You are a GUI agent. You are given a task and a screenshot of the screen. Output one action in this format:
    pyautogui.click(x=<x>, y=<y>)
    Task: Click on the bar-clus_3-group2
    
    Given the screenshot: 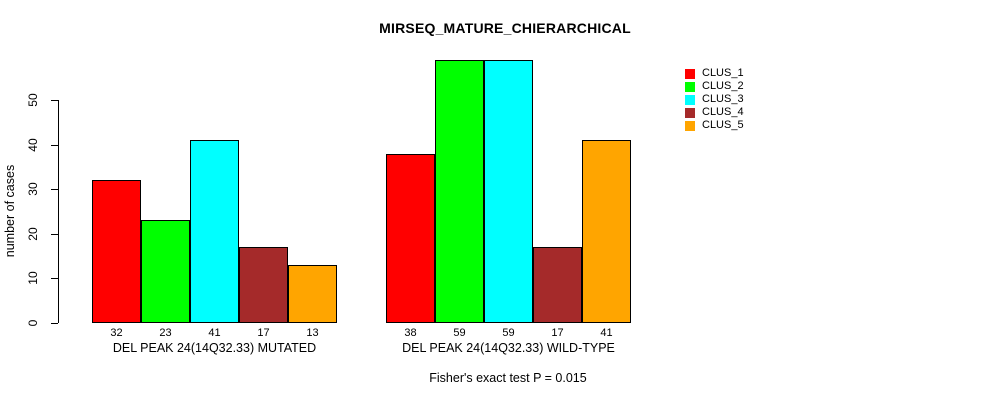 What is the action you would take?
    pyautogui.click(x=508, y=191)
    